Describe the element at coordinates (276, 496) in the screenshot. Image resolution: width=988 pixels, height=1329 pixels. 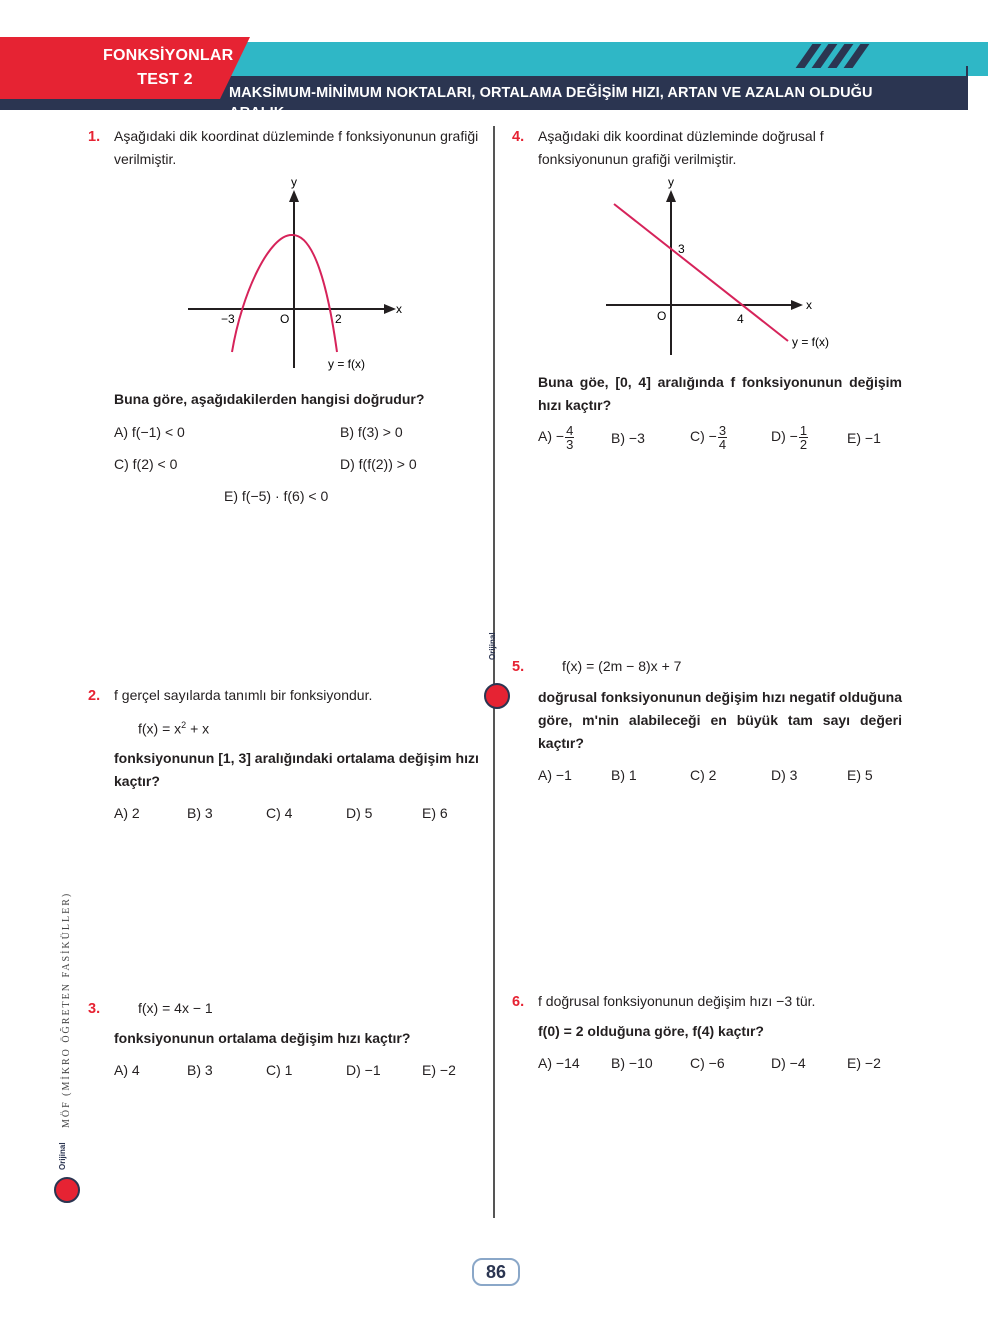
I see `q1-option-e: E) f(−5) · f(6) < 0` at that location.